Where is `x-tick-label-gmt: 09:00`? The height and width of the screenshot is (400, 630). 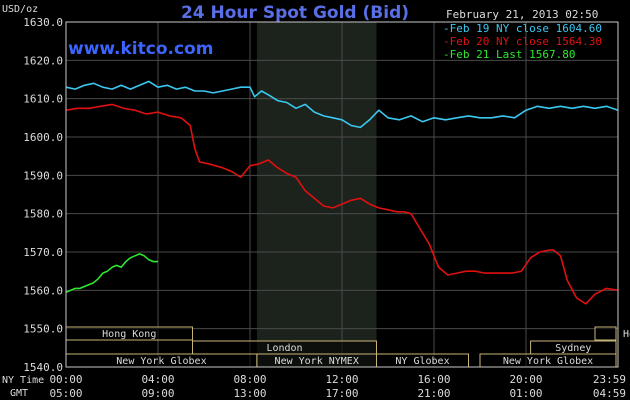
x-tick-label-gmt: 09:00 is located at coordinates (157, 393).